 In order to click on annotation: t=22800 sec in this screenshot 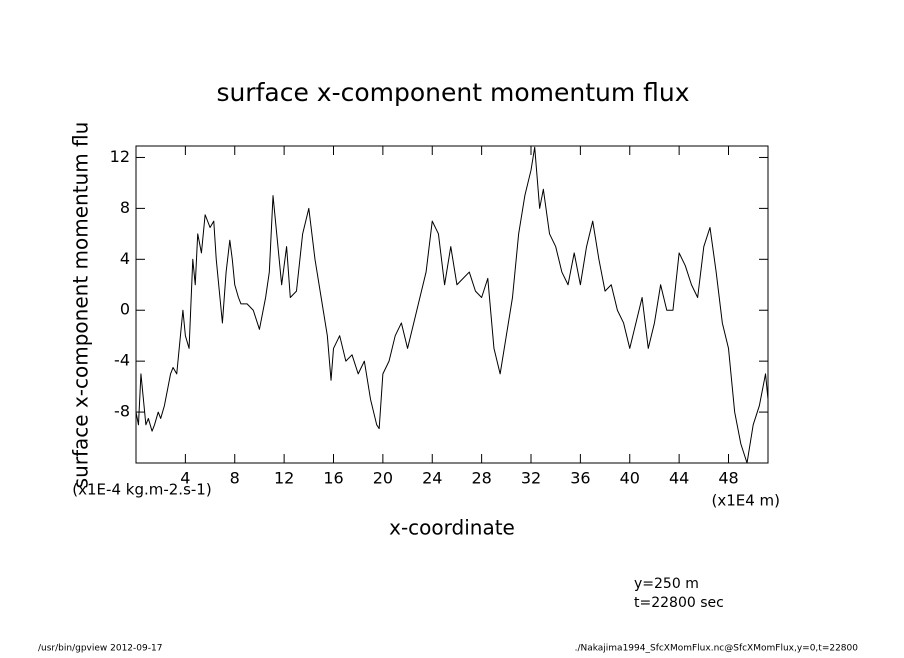, I will do `click(679, 603)`.